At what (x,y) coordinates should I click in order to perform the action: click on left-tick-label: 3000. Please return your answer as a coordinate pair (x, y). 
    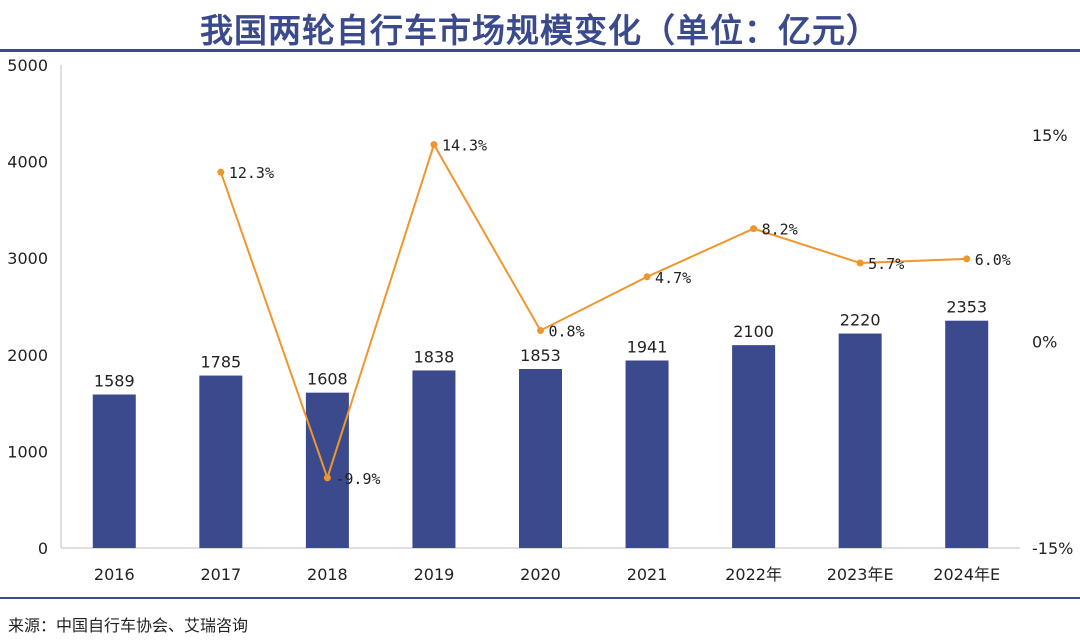
    Looking at the image, I should click on (27, 258).